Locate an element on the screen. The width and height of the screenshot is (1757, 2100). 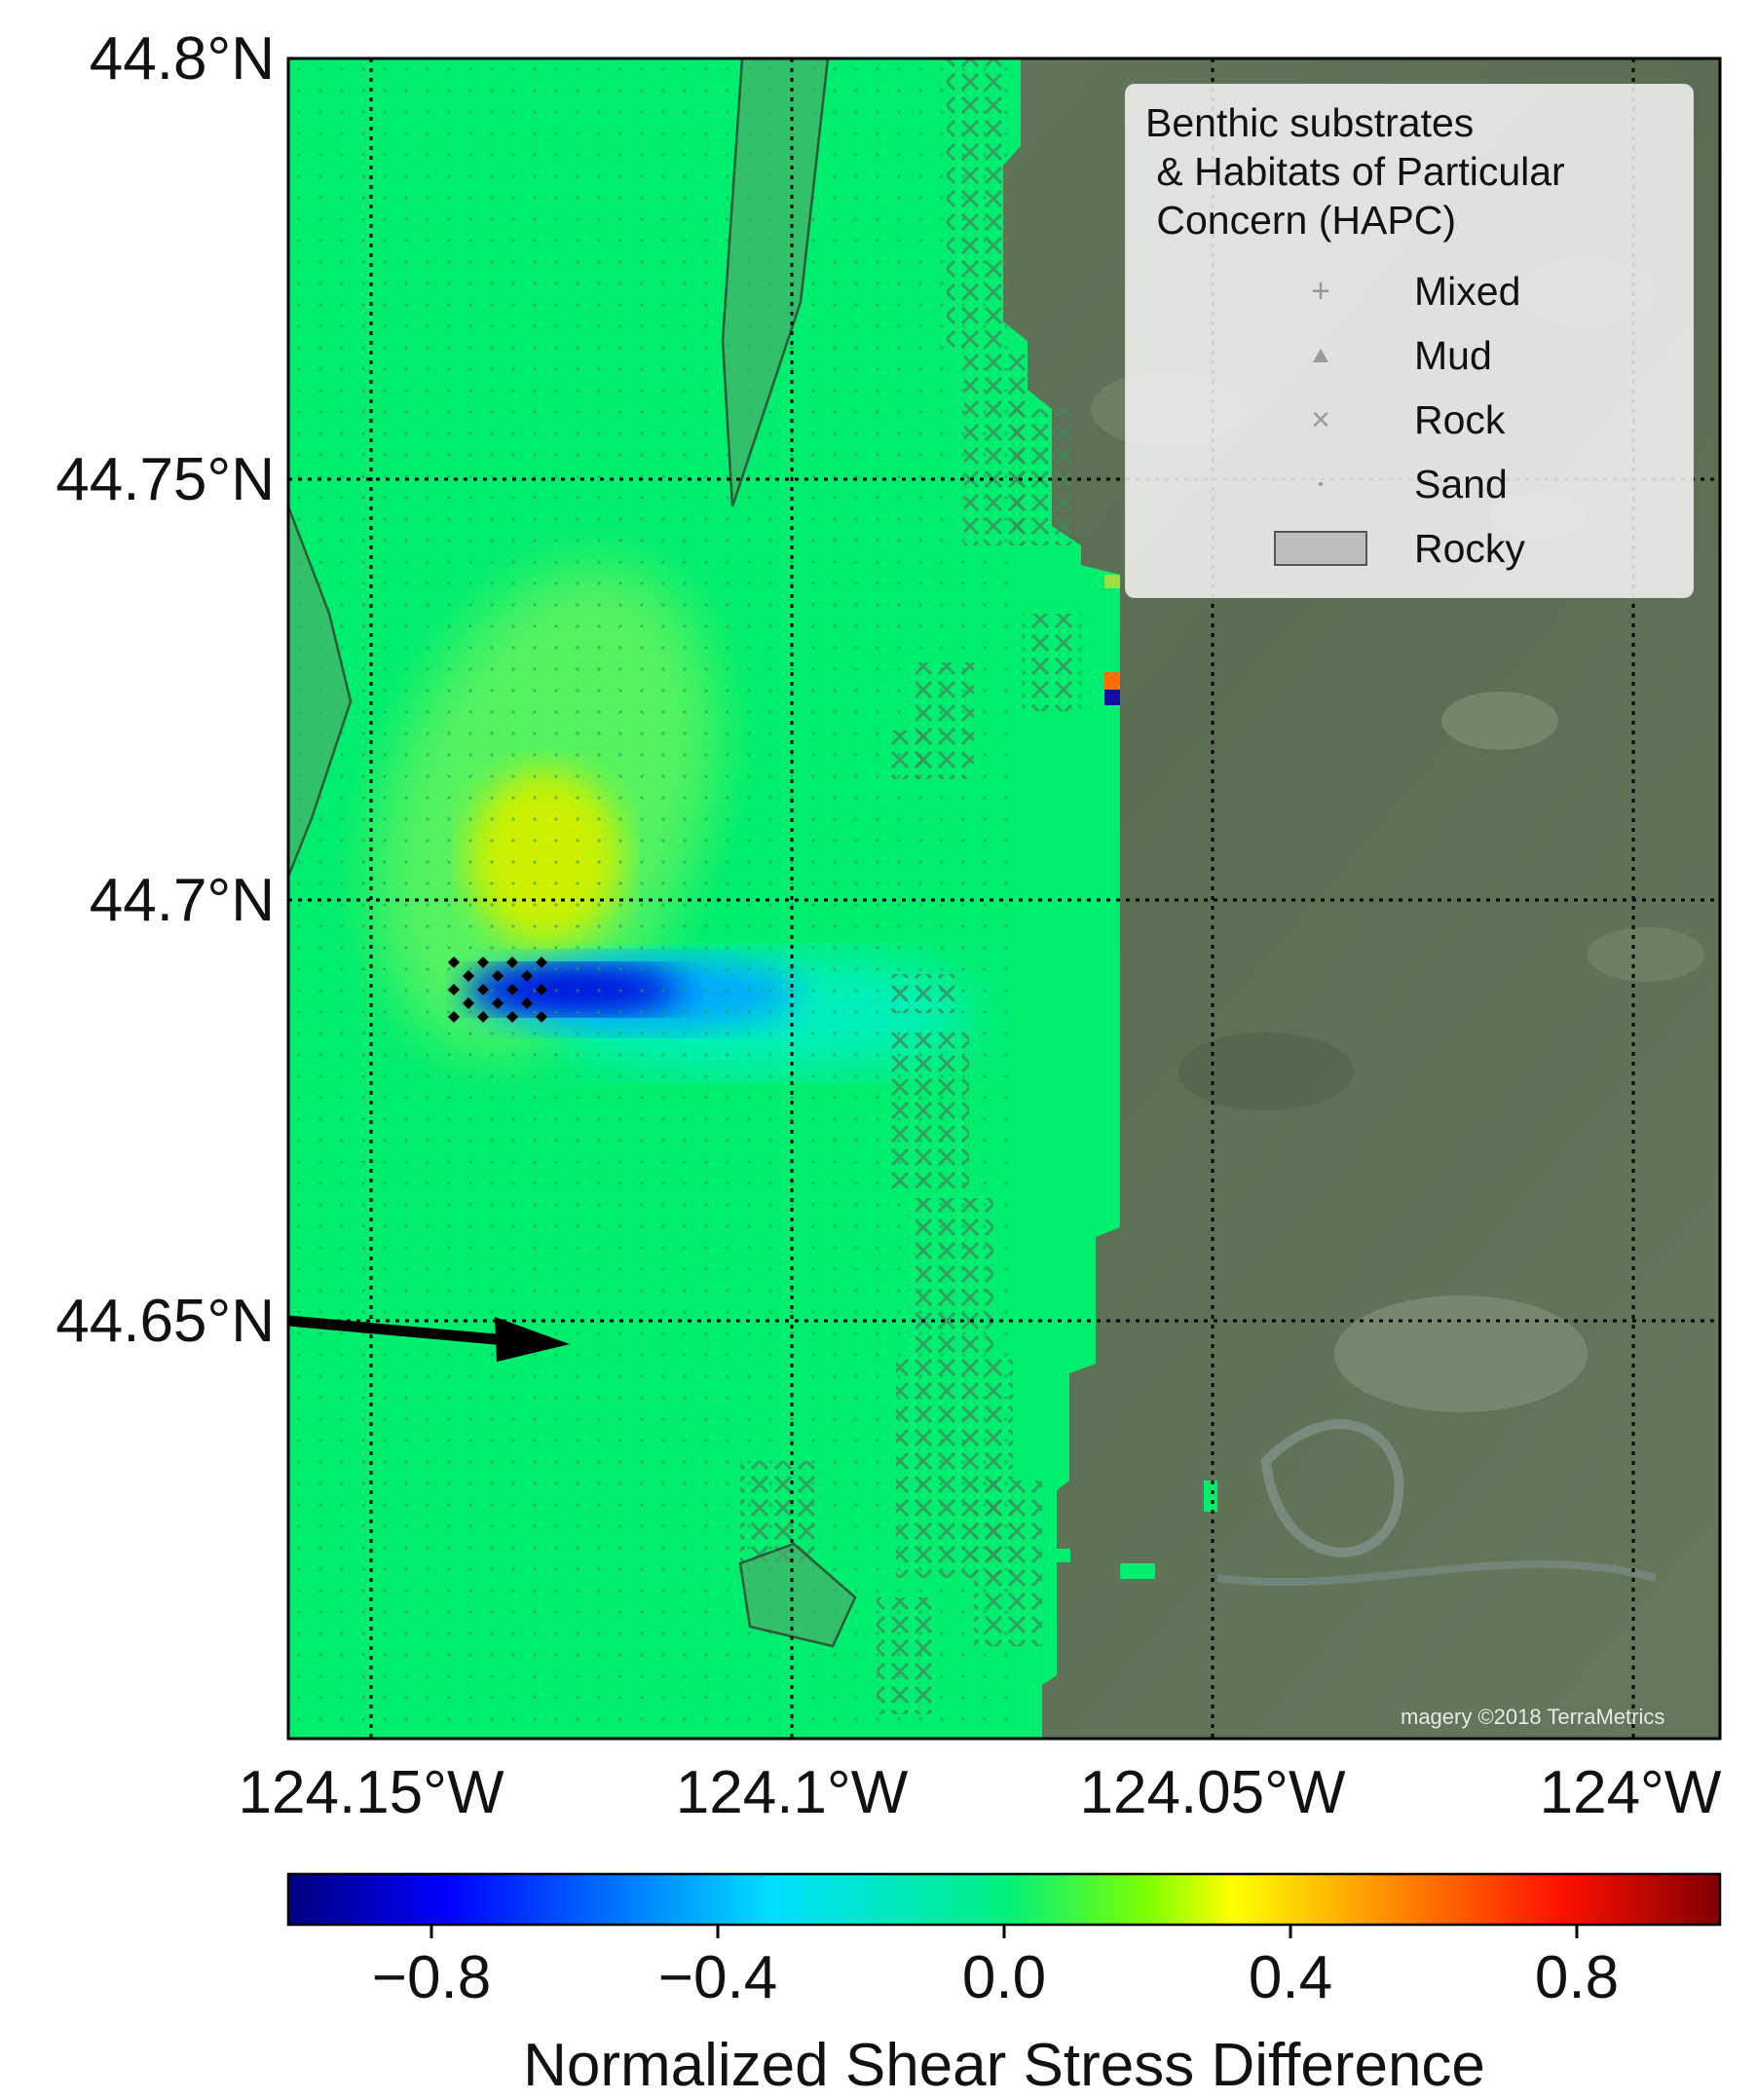
colorbar-title: Normalized Shear Stress Difference is located at coordinates (1004, 2065).